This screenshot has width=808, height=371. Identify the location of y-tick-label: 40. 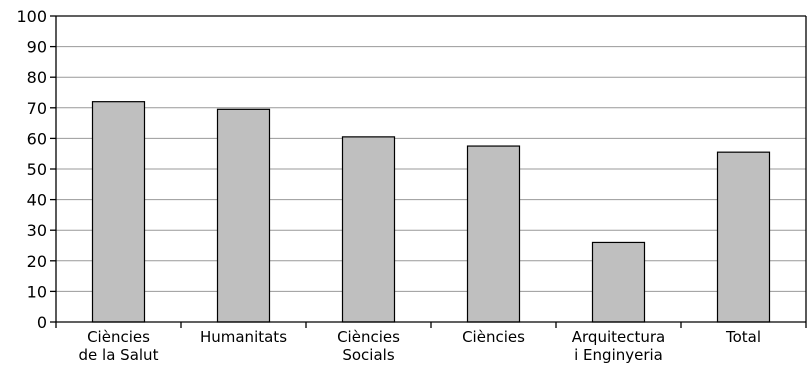
(37, 200).